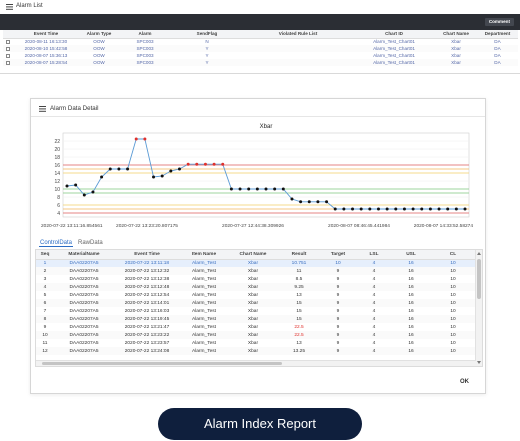 Image resolution: width=520 pixels, height=441 pixels. I want to click on table-cell: Alarm_Test, so click(204, 351).